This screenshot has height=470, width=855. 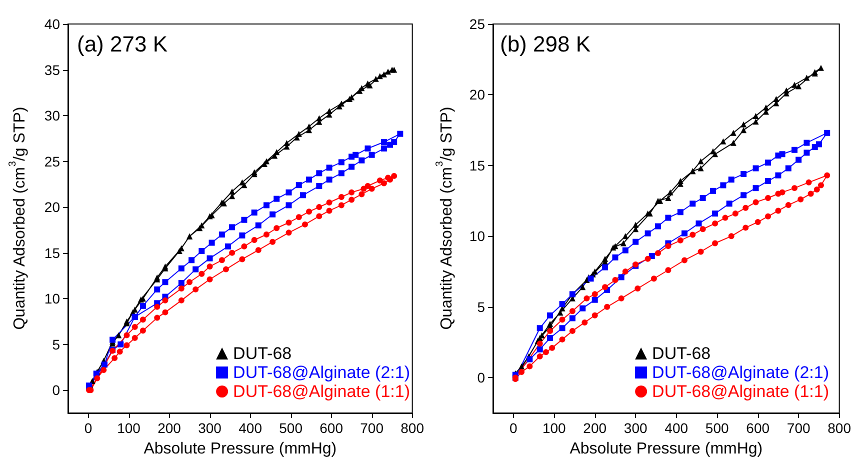 I want to click on y-tick-label: 30, so click(x=52, y=116).